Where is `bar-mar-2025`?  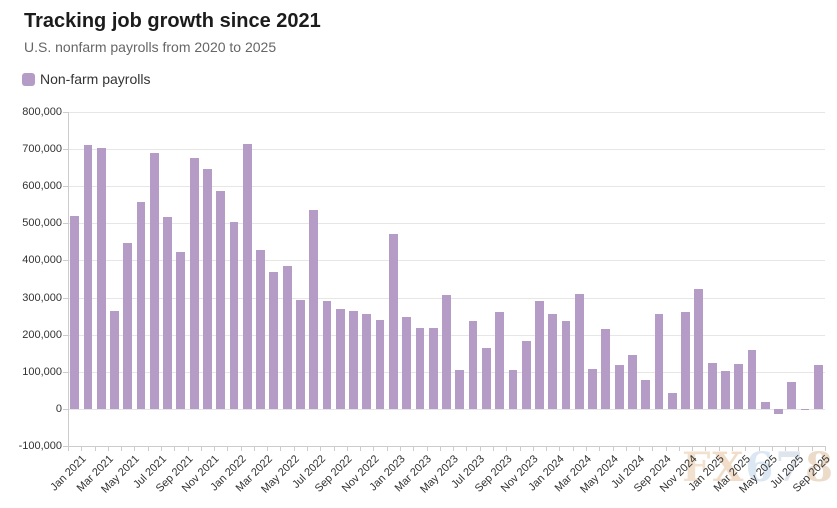
bar-mar-2025 is located at coordinates (739, 386).